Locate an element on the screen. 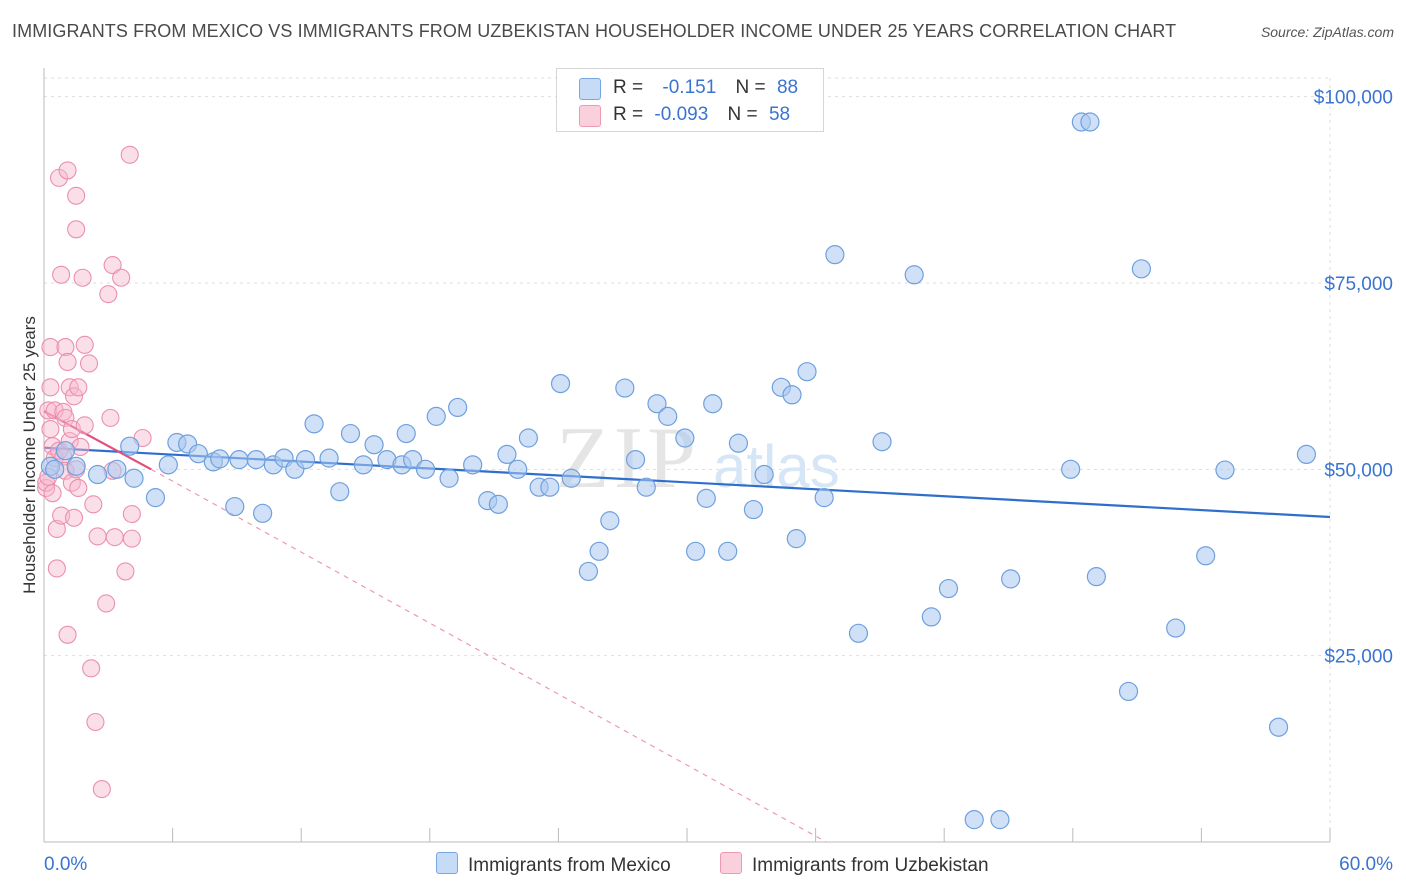  watermark-zip: ZIP is located at coordinates (628, 458).